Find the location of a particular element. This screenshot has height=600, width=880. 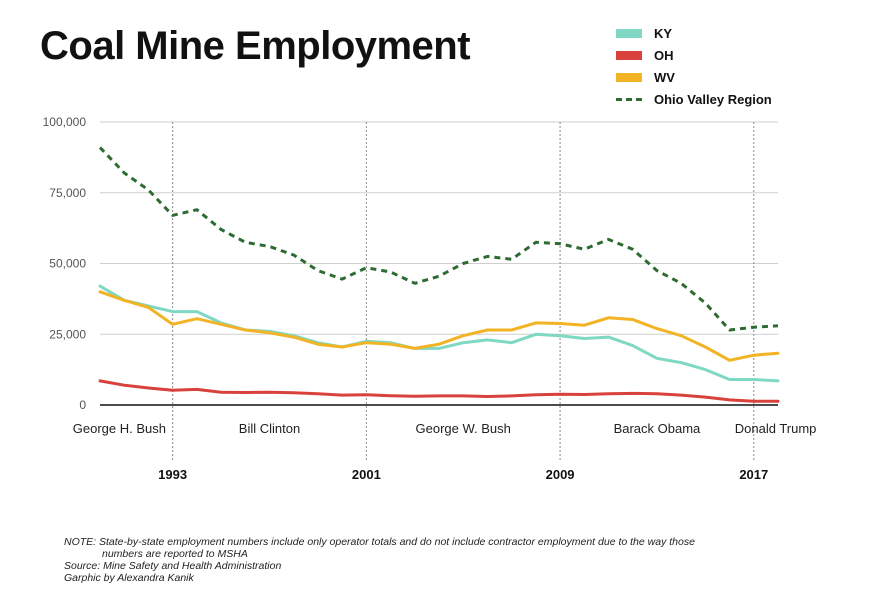

legend: KY OH WV Ohio Valley Region is located at coordinates (726, 66).